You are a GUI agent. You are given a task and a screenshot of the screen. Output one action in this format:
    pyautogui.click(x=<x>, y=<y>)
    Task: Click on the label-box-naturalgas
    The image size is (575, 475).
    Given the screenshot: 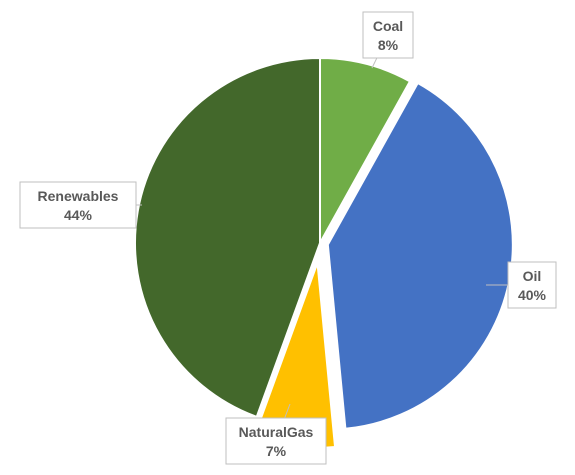 What is the action you would take?
    pyautogui.click(x=276, y=441)
    